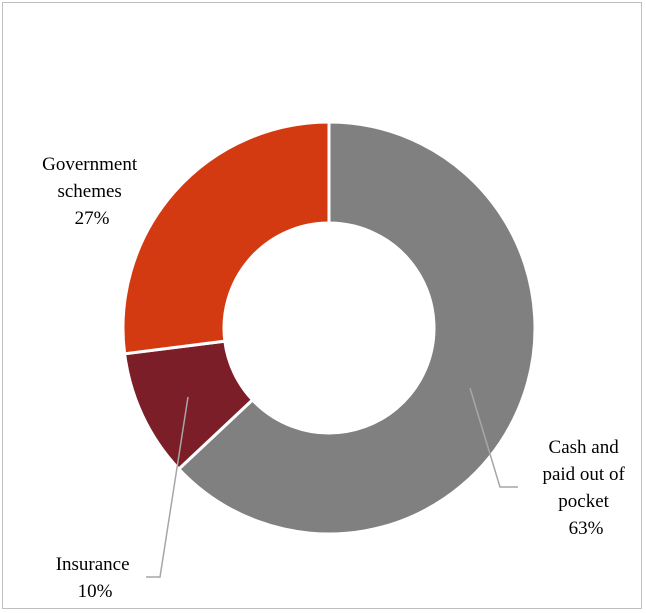 The image size is (646, 613). What do you see at coordinates (583, 501) in the screenshot?
I see `label-line: pocket` at bounding box center [583, 501].